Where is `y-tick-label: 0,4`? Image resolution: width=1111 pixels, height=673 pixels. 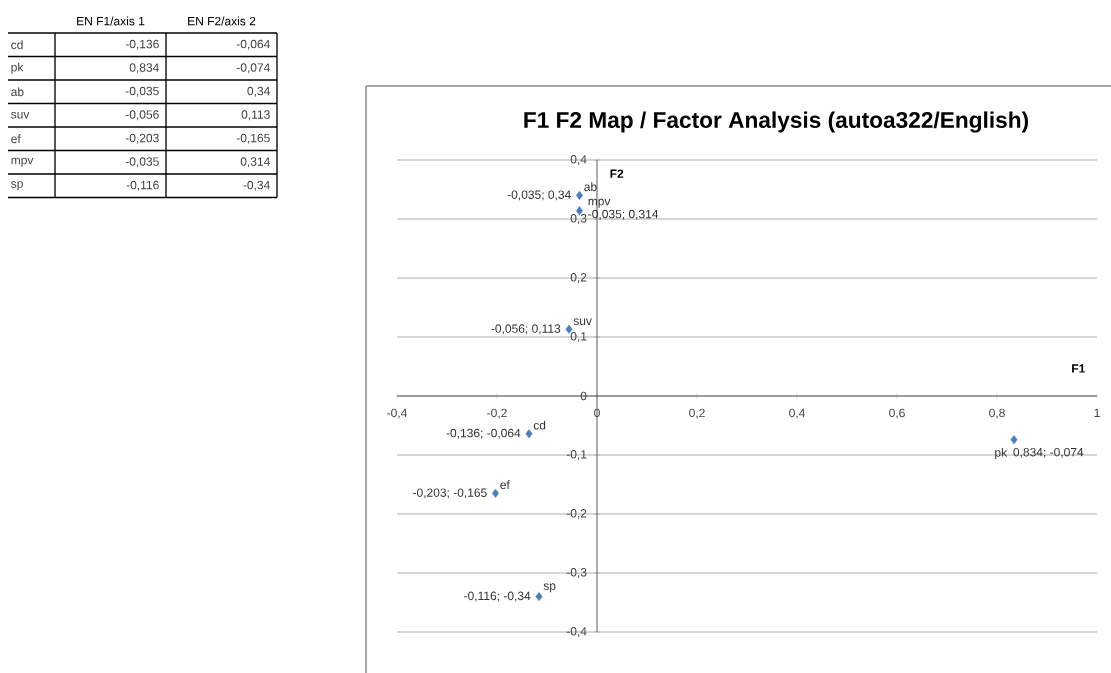
y-tick-label: 0,4 is located at coordinates (578, 160).